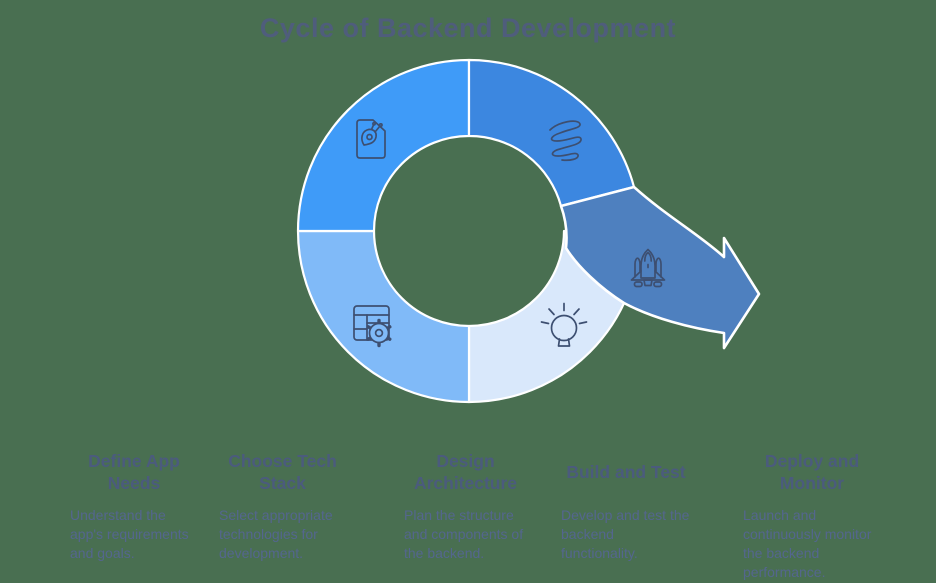 The height and width of the screenshot is (583, 936). Describe the element at coordinates (371, 139) in the screenshot. I see `pen-document-icon` at that location.